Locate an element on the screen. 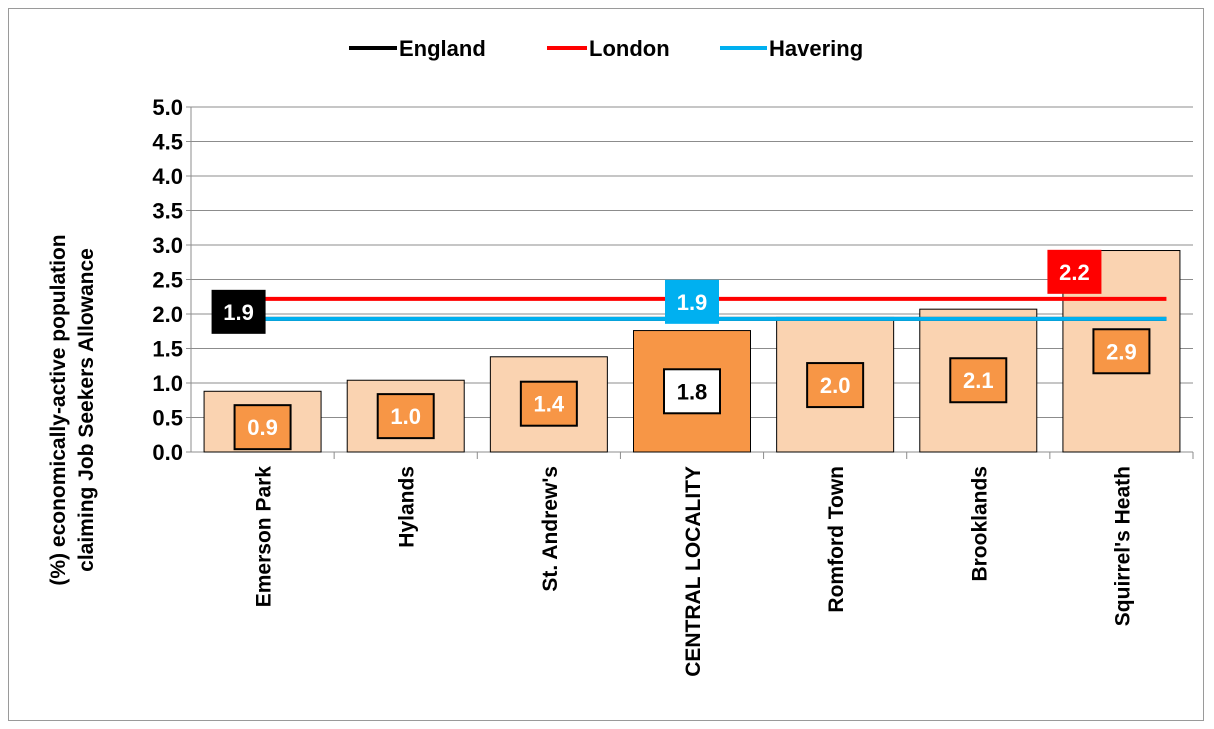 The width and height of the screenshot is (1214, 729). y-tick-label: 3.0 is located at coordinates (167, 245).